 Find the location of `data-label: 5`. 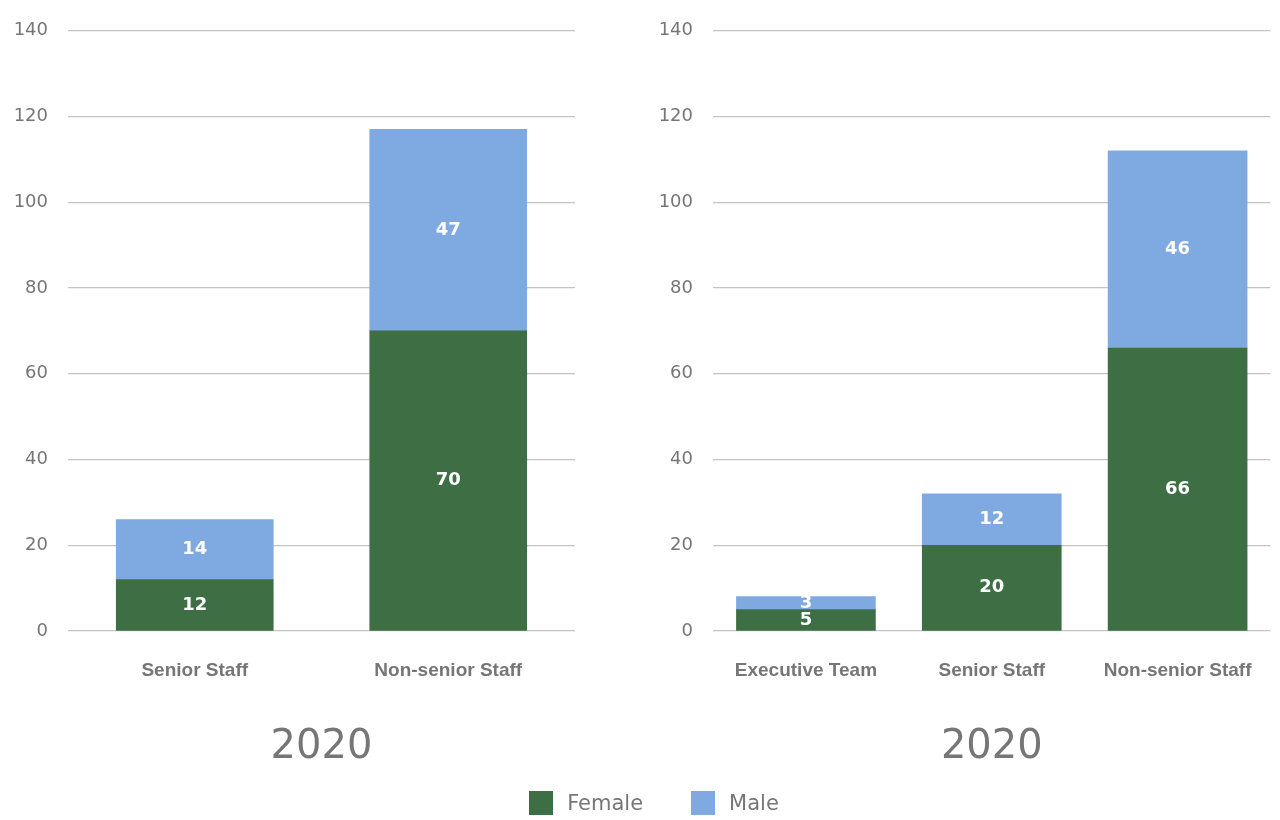

data-label: 5 is located at coordinates (806, 618).